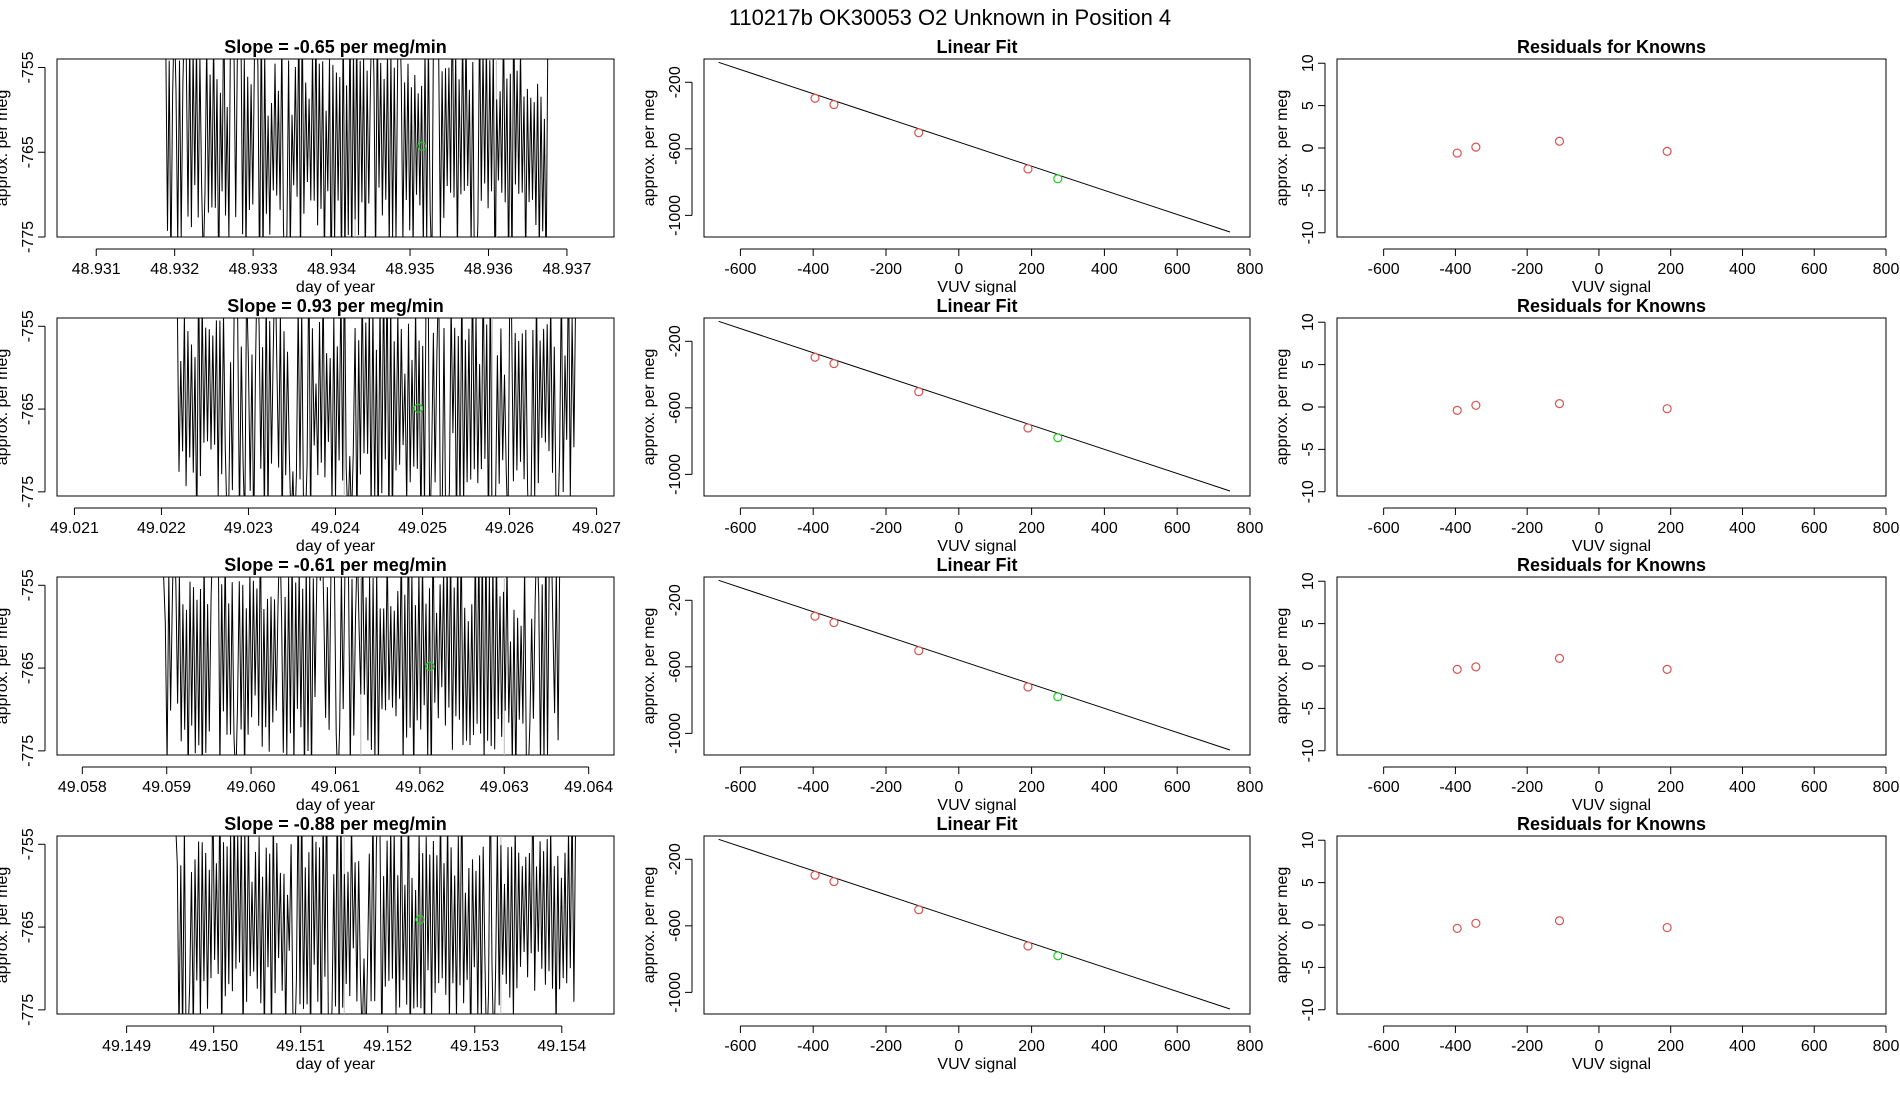  I want to click on x-tick-label: 48.933, so click(253, 269).